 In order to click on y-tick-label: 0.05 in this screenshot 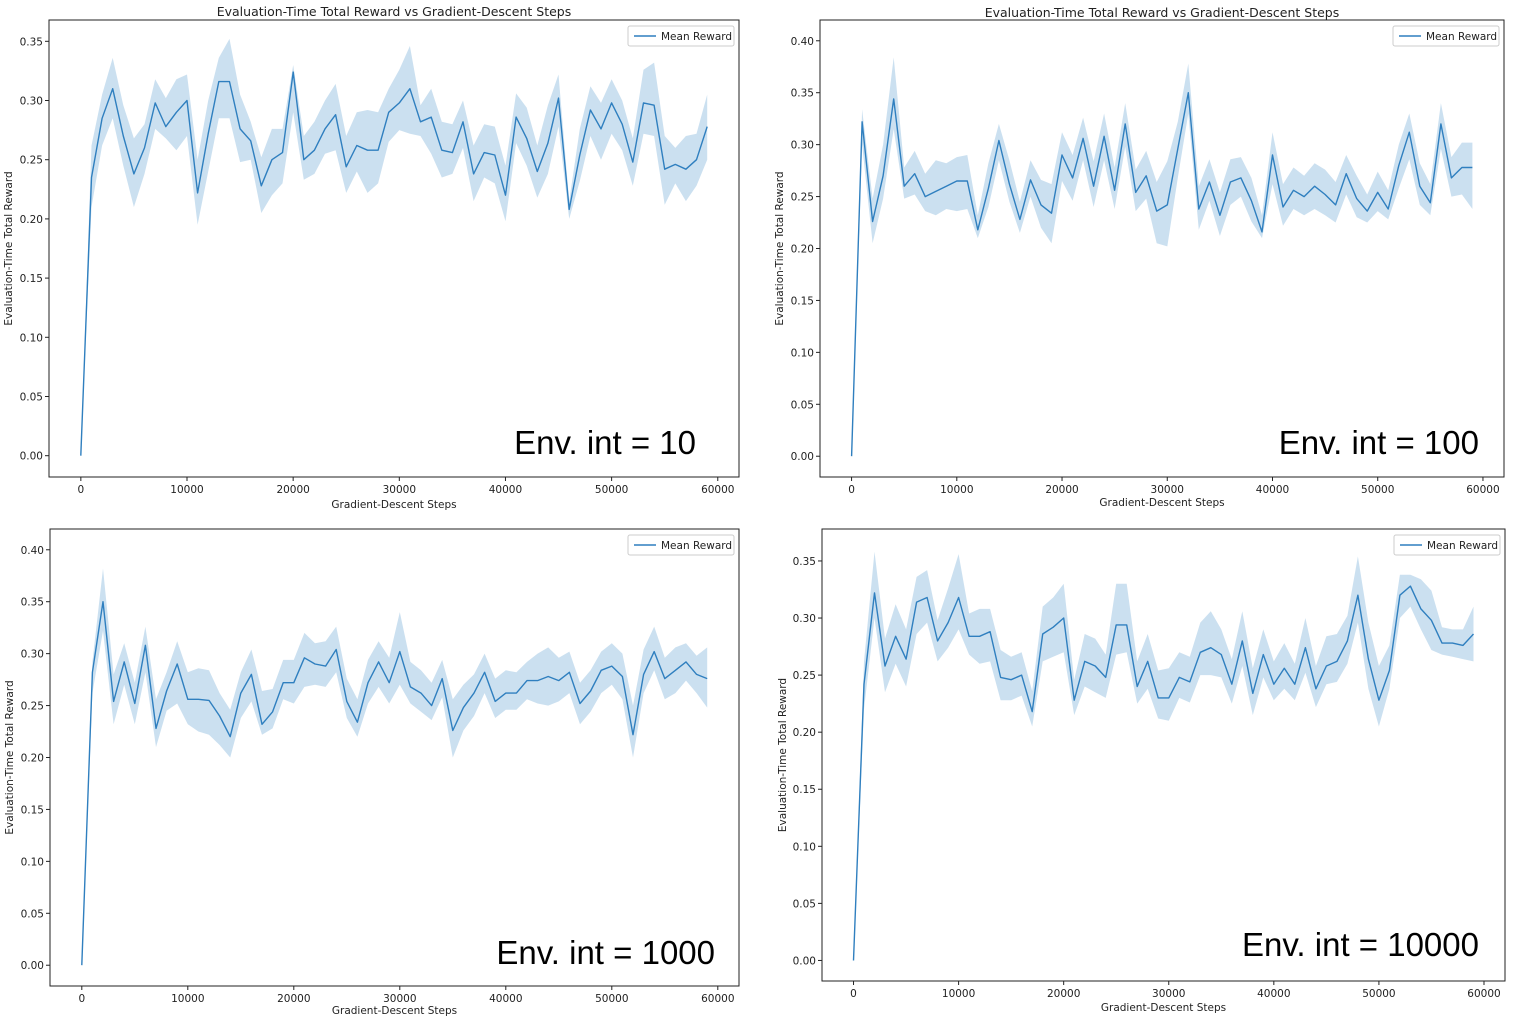, I will do `click(802, 405)`.